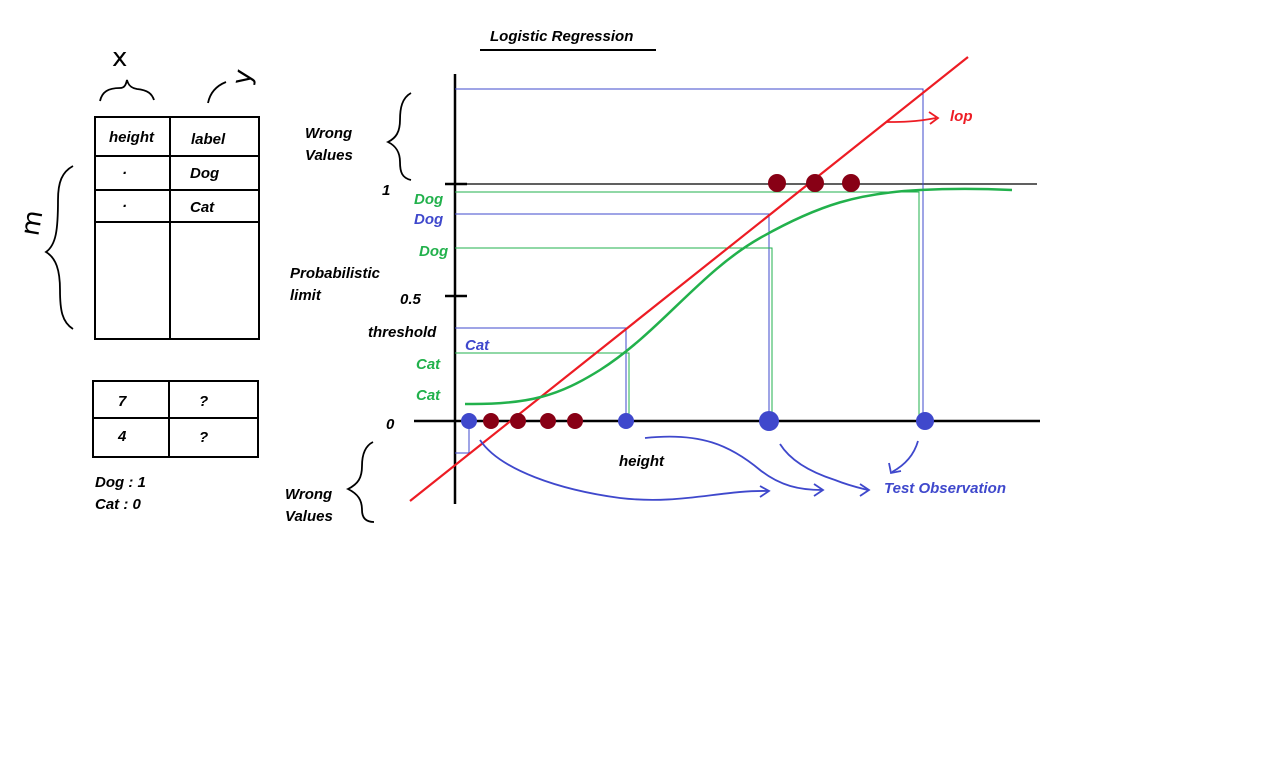 This screenshot has width=1280, height=771. Describe the element at coordinates (328, 133) in the screenshot. I see `wrong-values-top-line1: Wrong` at that location.